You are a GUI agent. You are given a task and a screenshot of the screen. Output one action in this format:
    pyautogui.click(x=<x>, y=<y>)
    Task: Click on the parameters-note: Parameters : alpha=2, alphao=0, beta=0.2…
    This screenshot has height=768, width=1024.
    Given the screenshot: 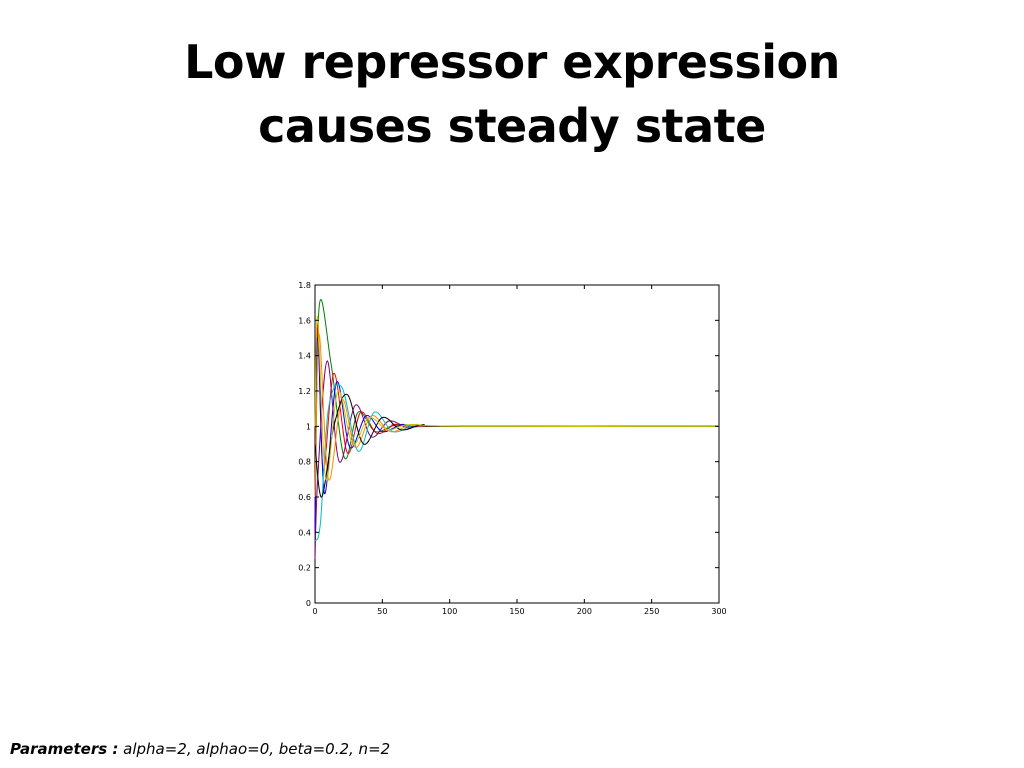 What is the action you would take?
    pyautogui.click(x=200, y=749)
    